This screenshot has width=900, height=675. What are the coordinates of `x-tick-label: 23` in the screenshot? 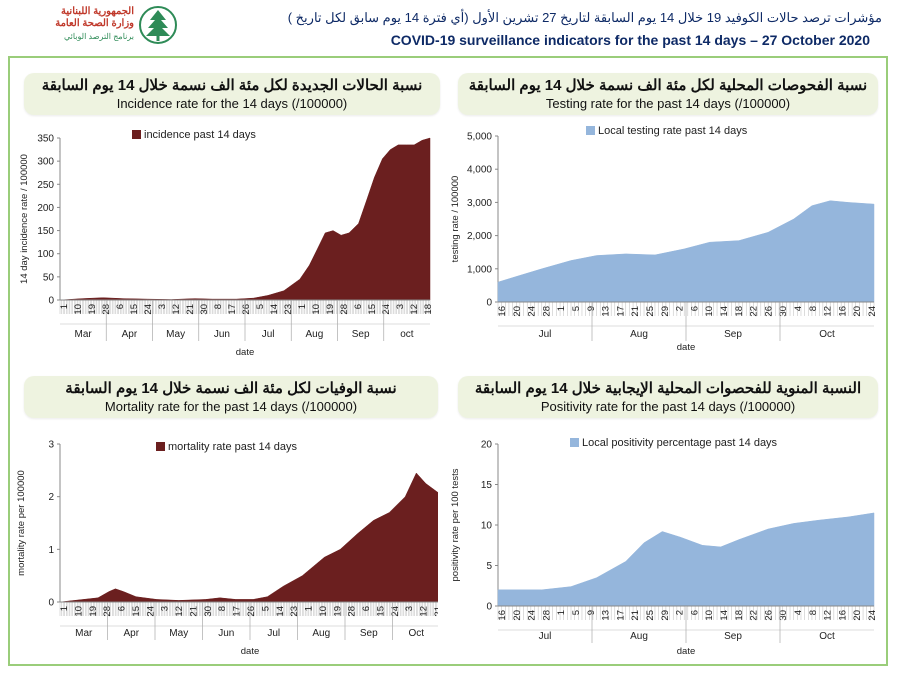 It's located at (294, 611).